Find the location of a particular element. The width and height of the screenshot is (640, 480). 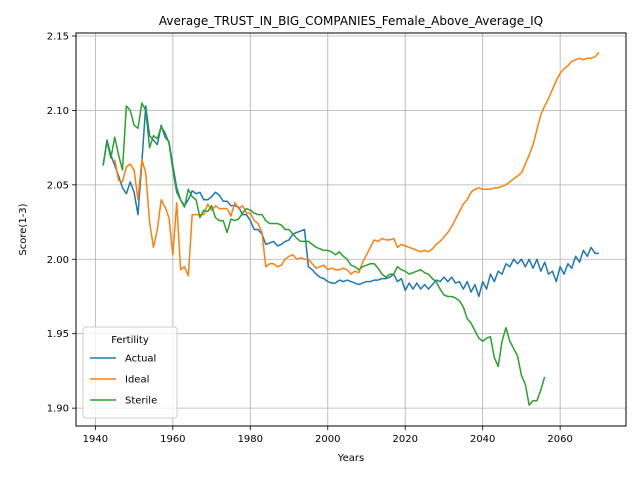

x-tick-label: 2040 is located at coordinates (482, 439).